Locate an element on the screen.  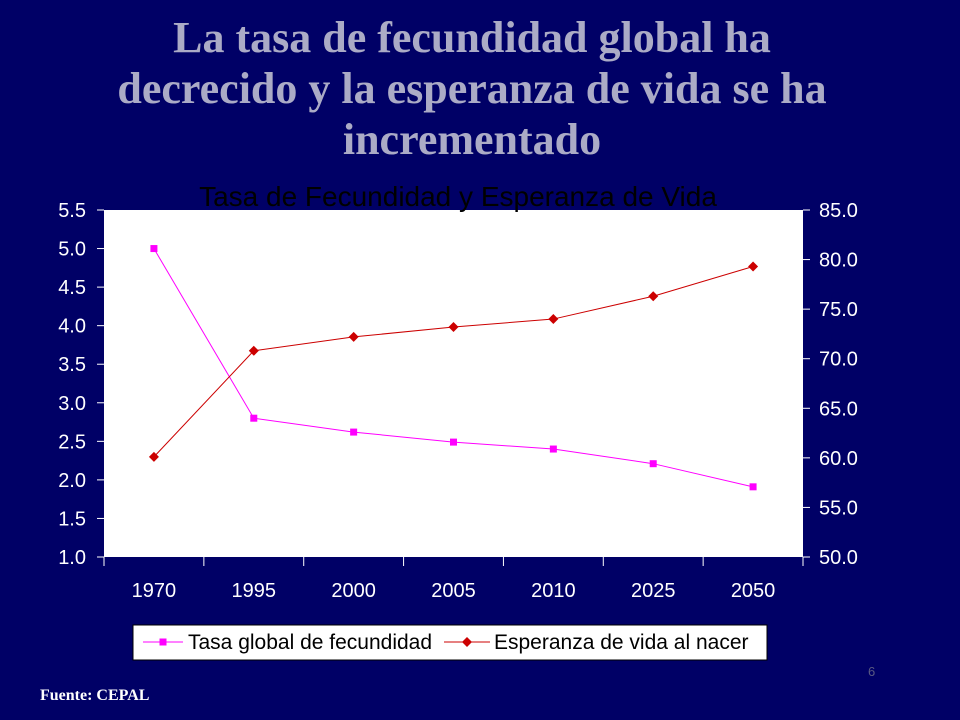
legend-label-fertility: Tasa global de fecundidad is located at coordinates (310, 642).